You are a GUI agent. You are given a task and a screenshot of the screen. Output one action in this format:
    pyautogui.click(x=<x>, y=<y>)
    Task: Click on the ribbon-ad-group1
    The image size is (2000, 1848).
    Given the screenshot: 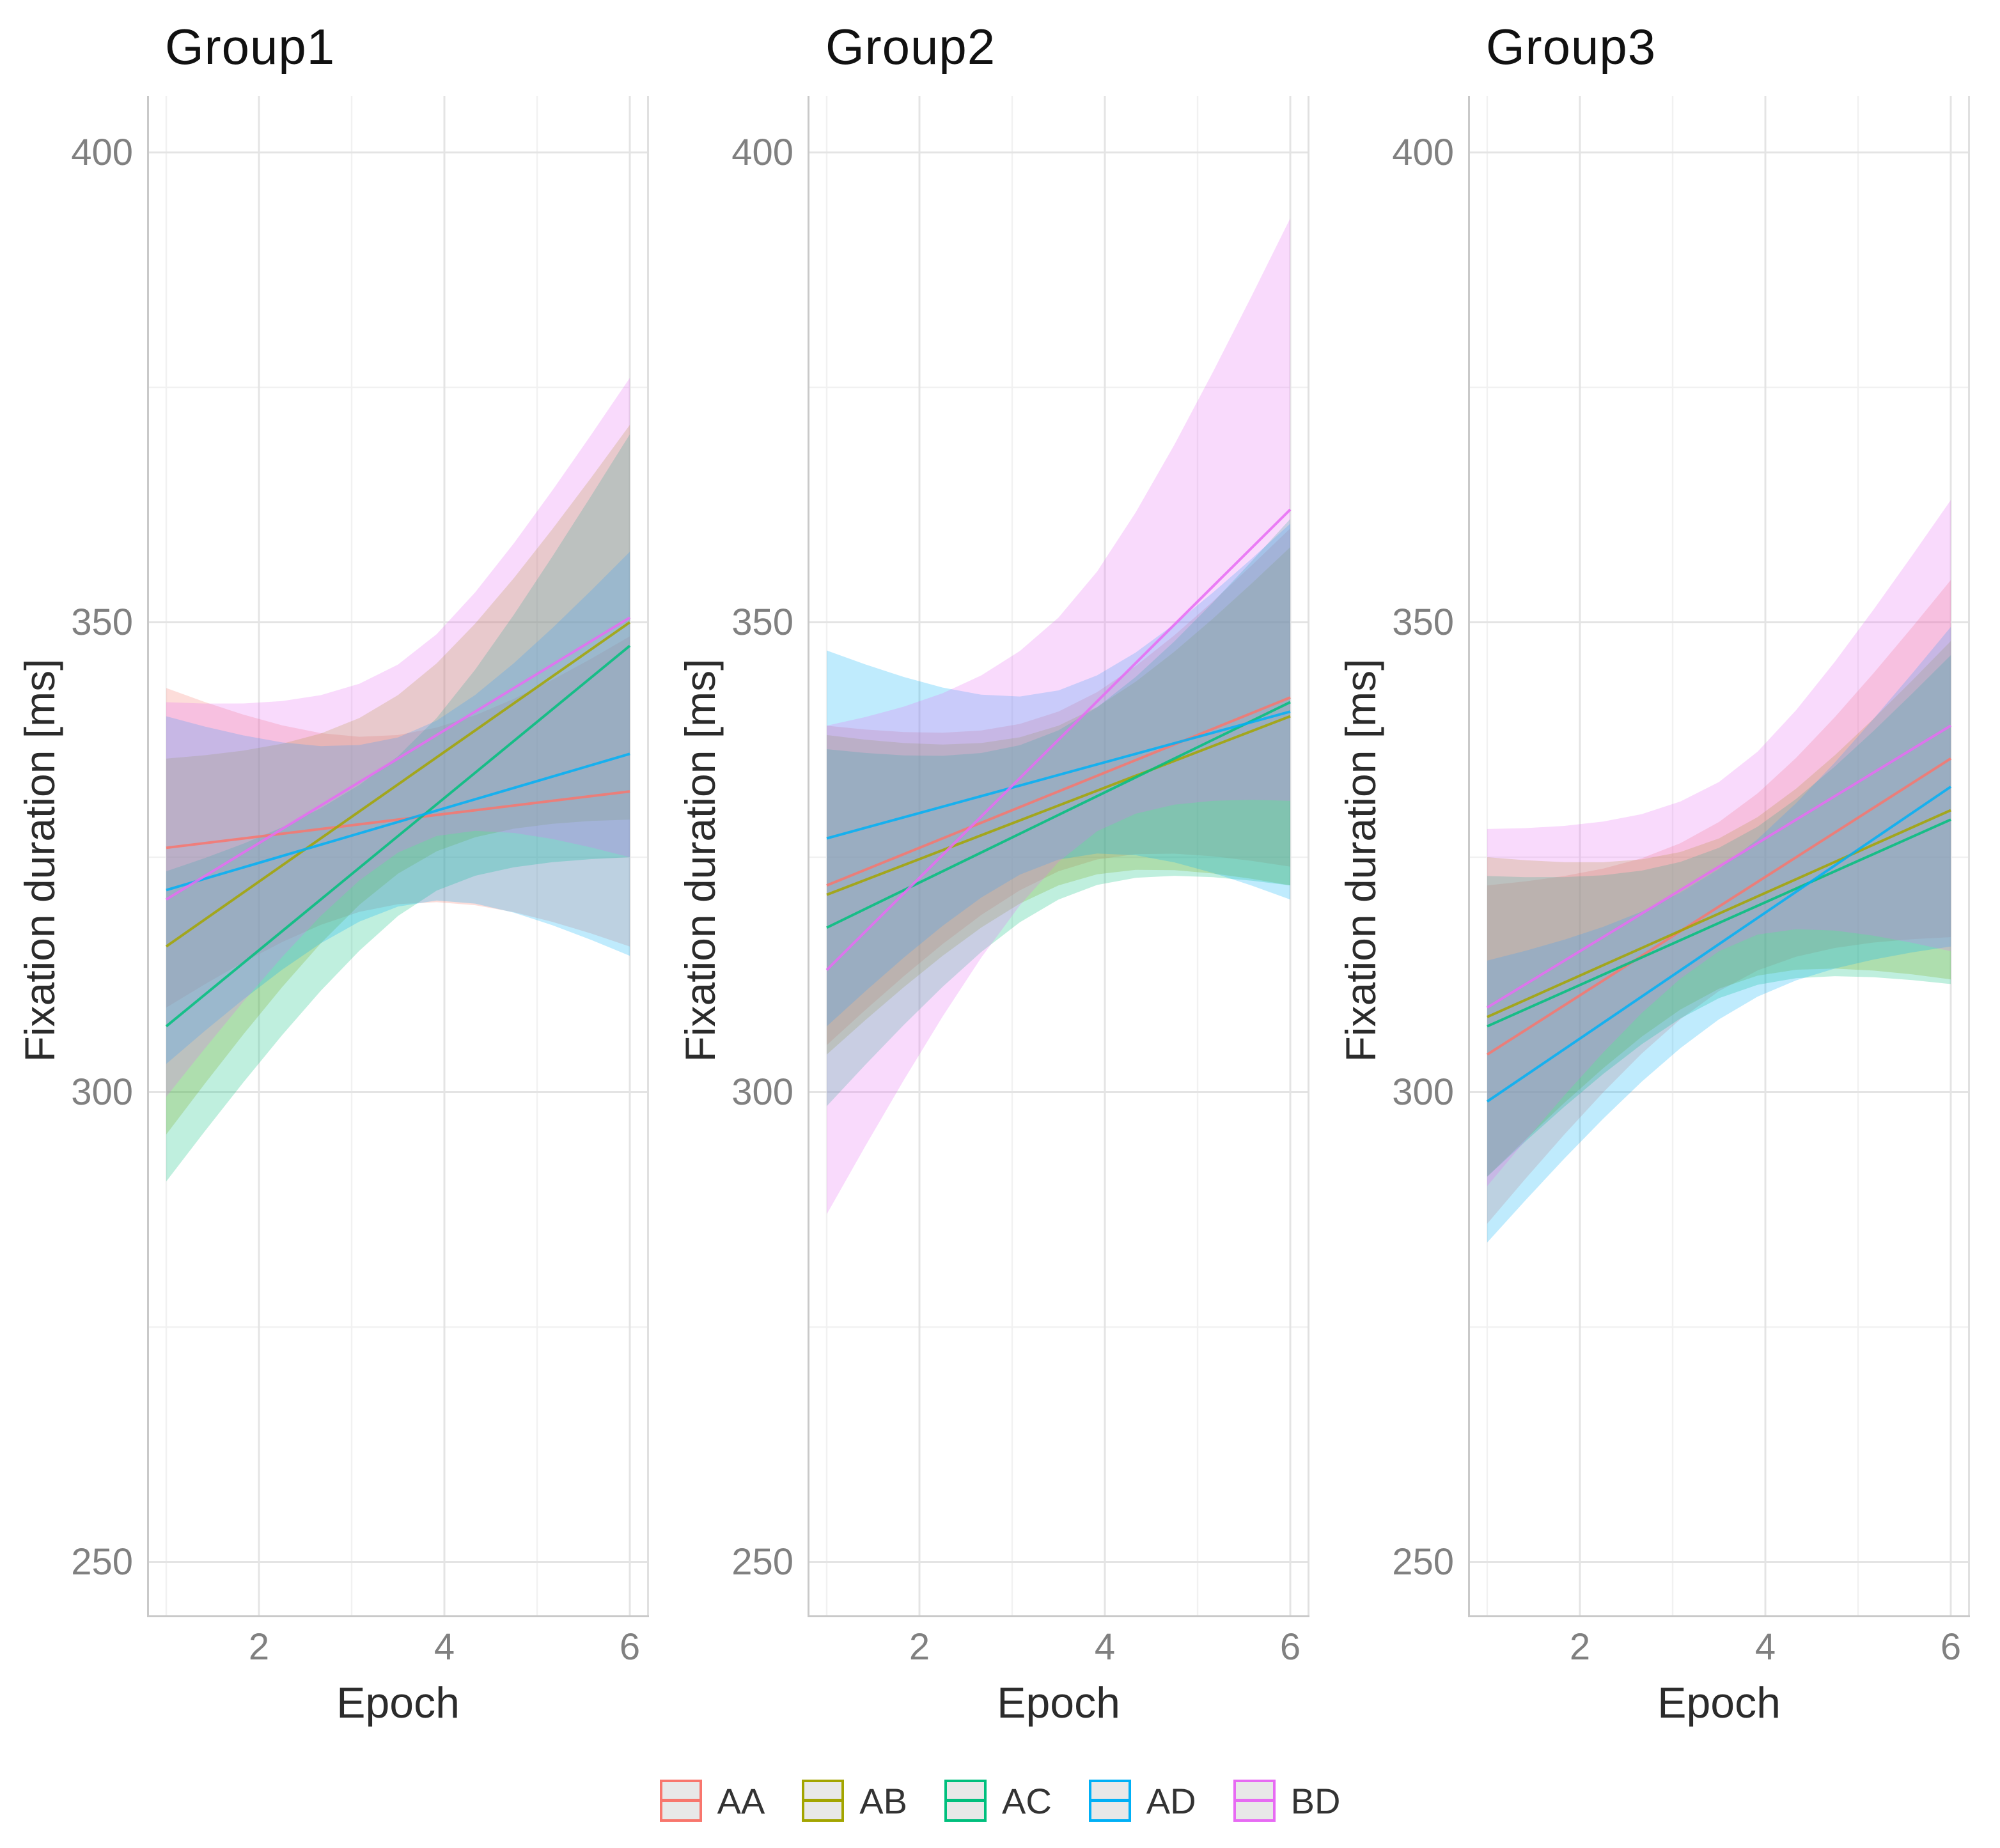 What is the action you would take?
    pyautogui.click(x=398, y=808)
    